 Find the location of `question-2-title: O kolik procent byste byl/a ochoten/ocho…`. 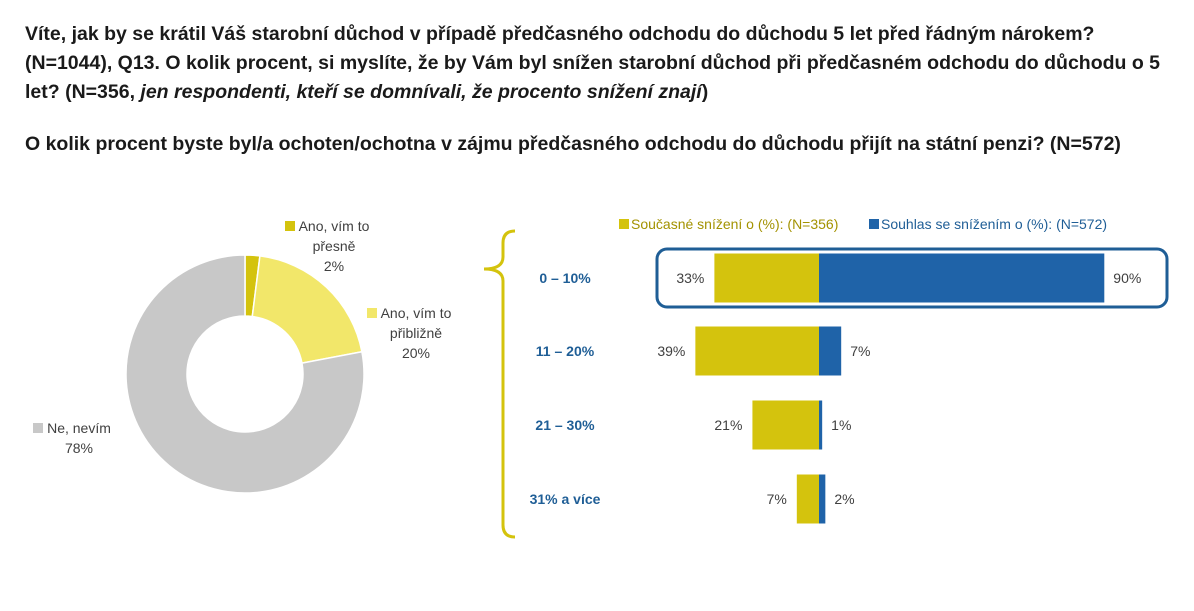

question-2-title: O kolik procent byste byl/a ochoten/ocho… is located at coordinates (573, 144).